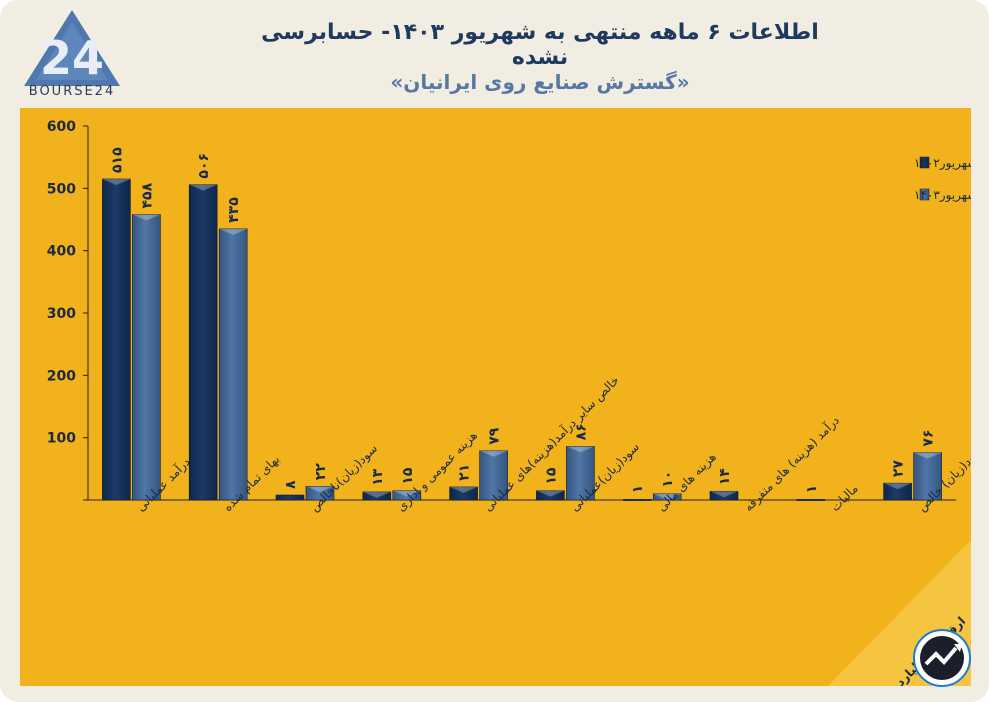  What do you see at coordinates (72, 58) in the screenshot?
I see `svg-text: 24` at bounding box center [72, 58].